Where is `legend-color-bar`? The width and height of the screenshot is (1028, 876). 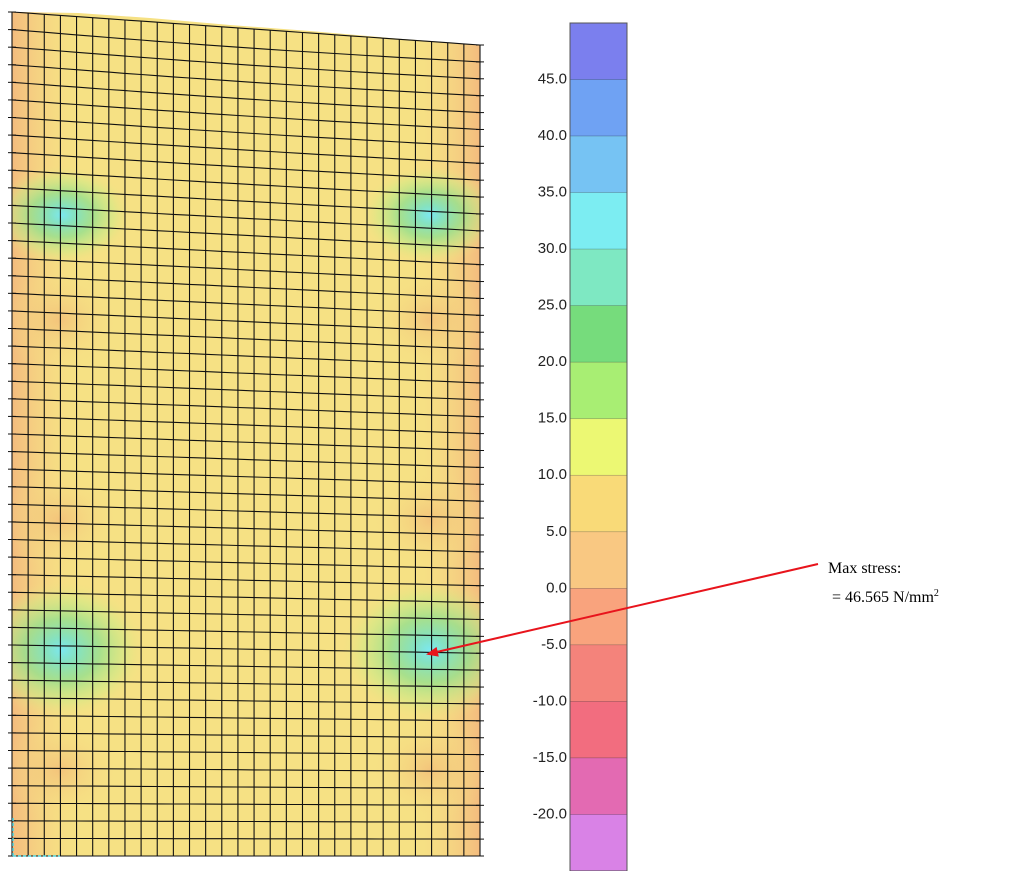
legend-color-bar is located at coordinates (598, 447).